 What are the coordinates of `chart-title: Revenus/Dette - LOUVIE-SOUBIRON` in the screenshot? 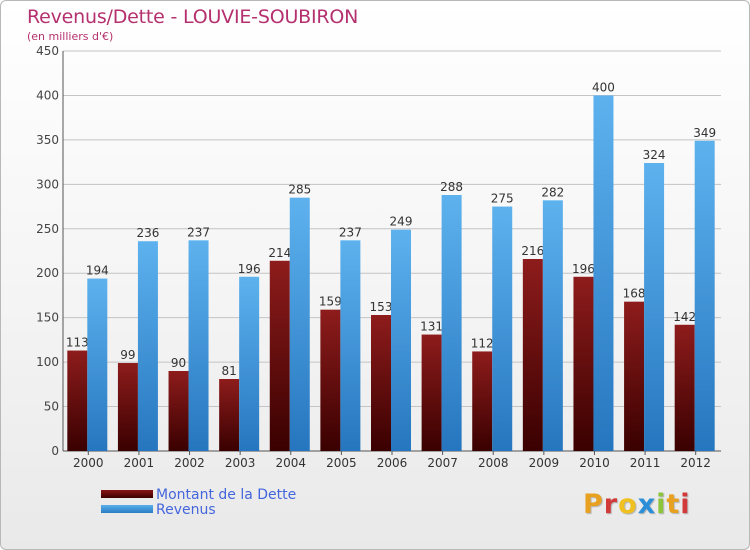 It's located at (193, 17).